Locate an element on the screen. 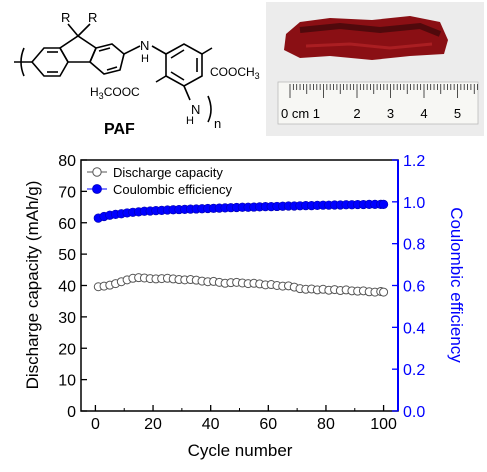  ruler-number: 2 is located at coordinates (356, 113).